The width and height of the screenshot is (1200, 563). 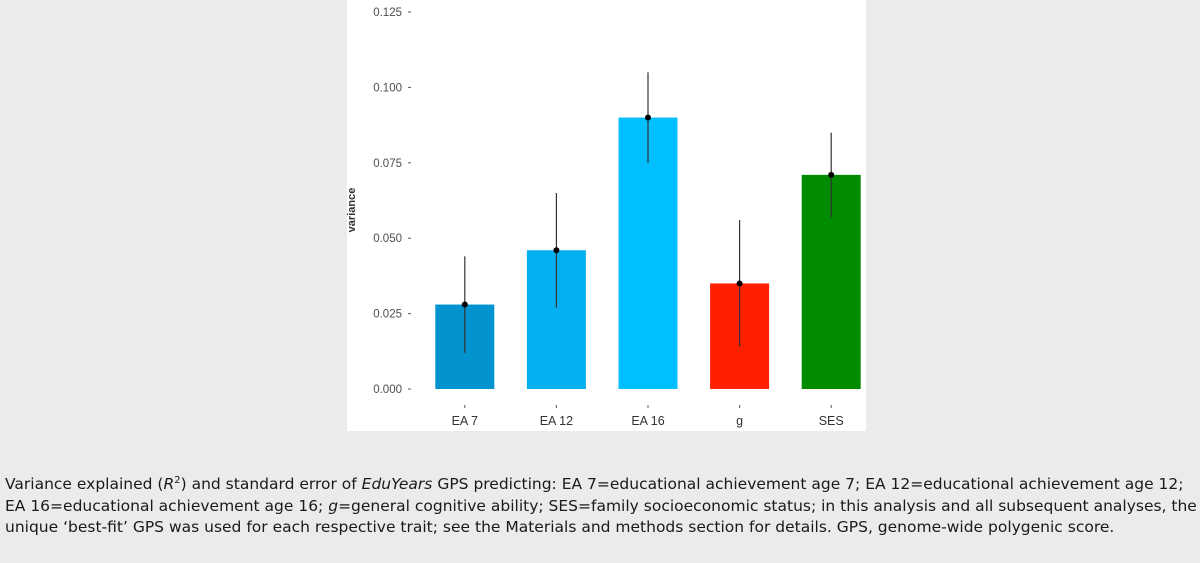 What do you see at coordinates (352, 210) in the screenshot?
I see `y-axis-label: variance` at bounding box center [352, 210].